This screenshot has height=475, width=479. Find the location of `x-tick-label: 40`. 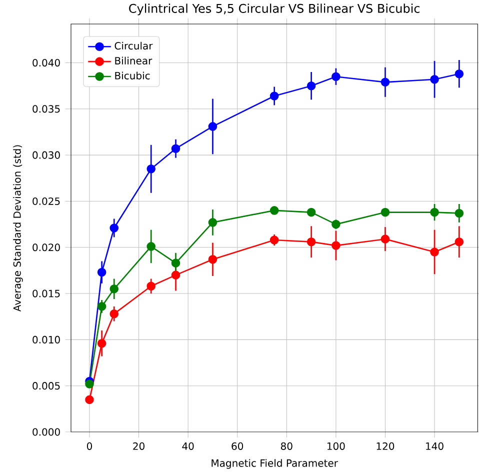

x-tick-label: 40 is located at coordinates (188, 446).